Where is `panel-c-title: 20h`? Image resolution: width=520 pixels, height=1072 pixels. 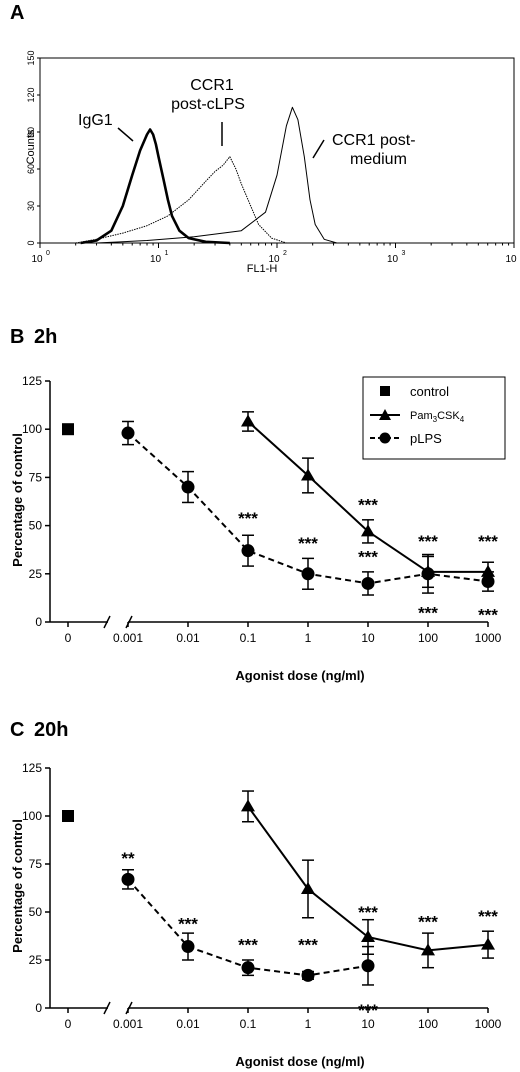 panel-c-title: 20h is located at coordinates (51, 730).